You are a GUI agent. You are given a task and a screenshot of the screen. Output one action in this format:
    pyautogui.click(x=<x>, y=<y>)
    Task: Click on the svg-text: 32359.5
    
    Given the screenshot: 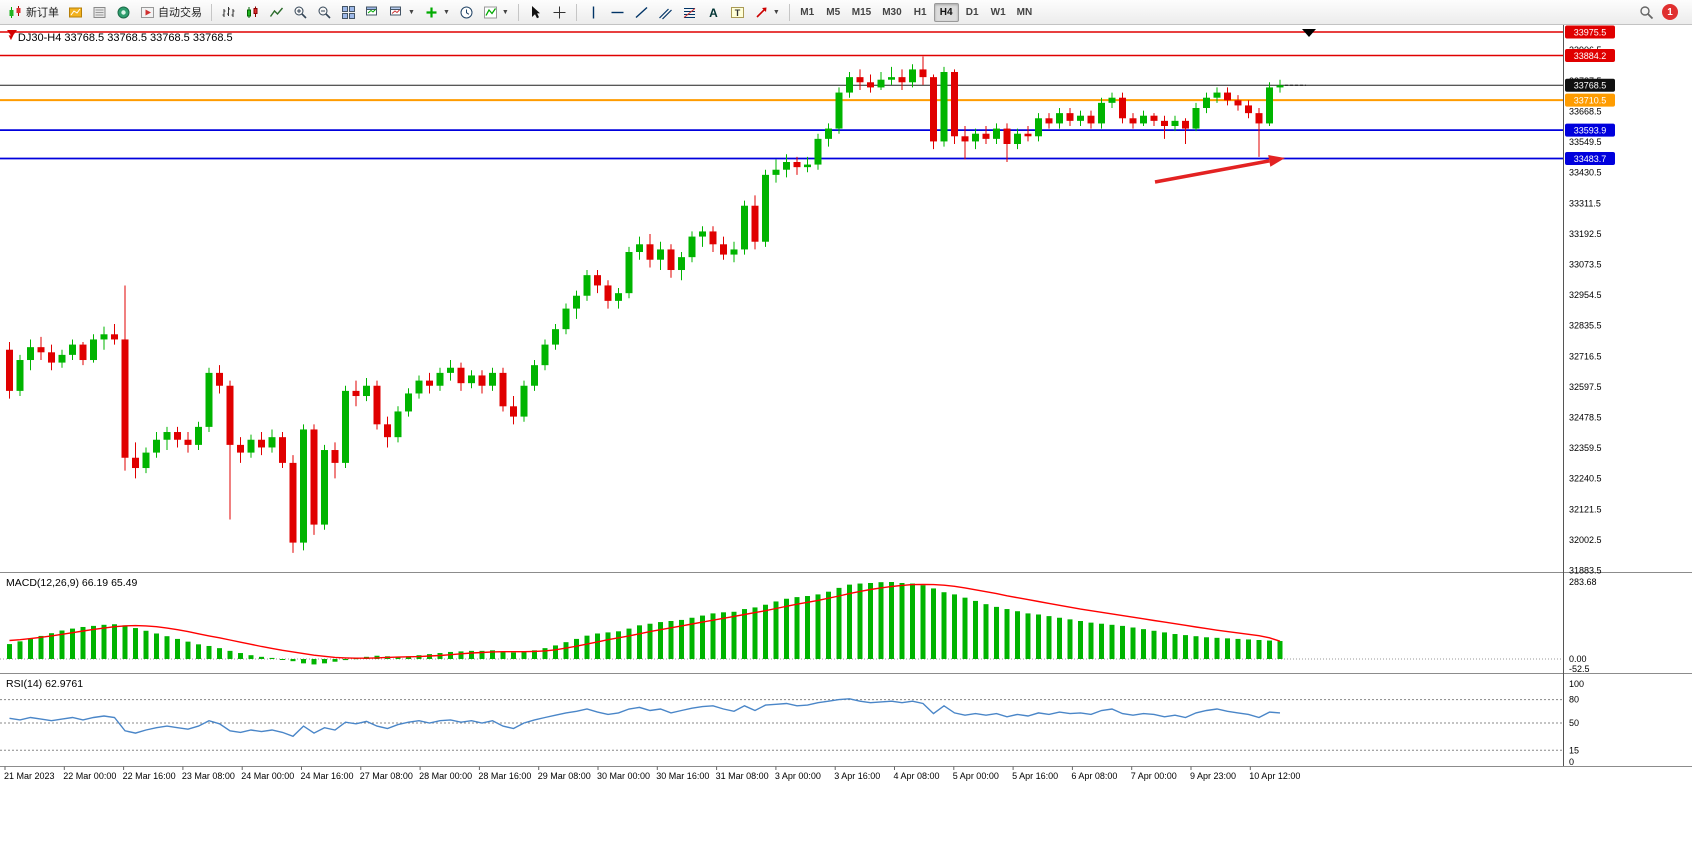 What is the action you would take?
    pyautogui.click(x=1585, y=448)
    